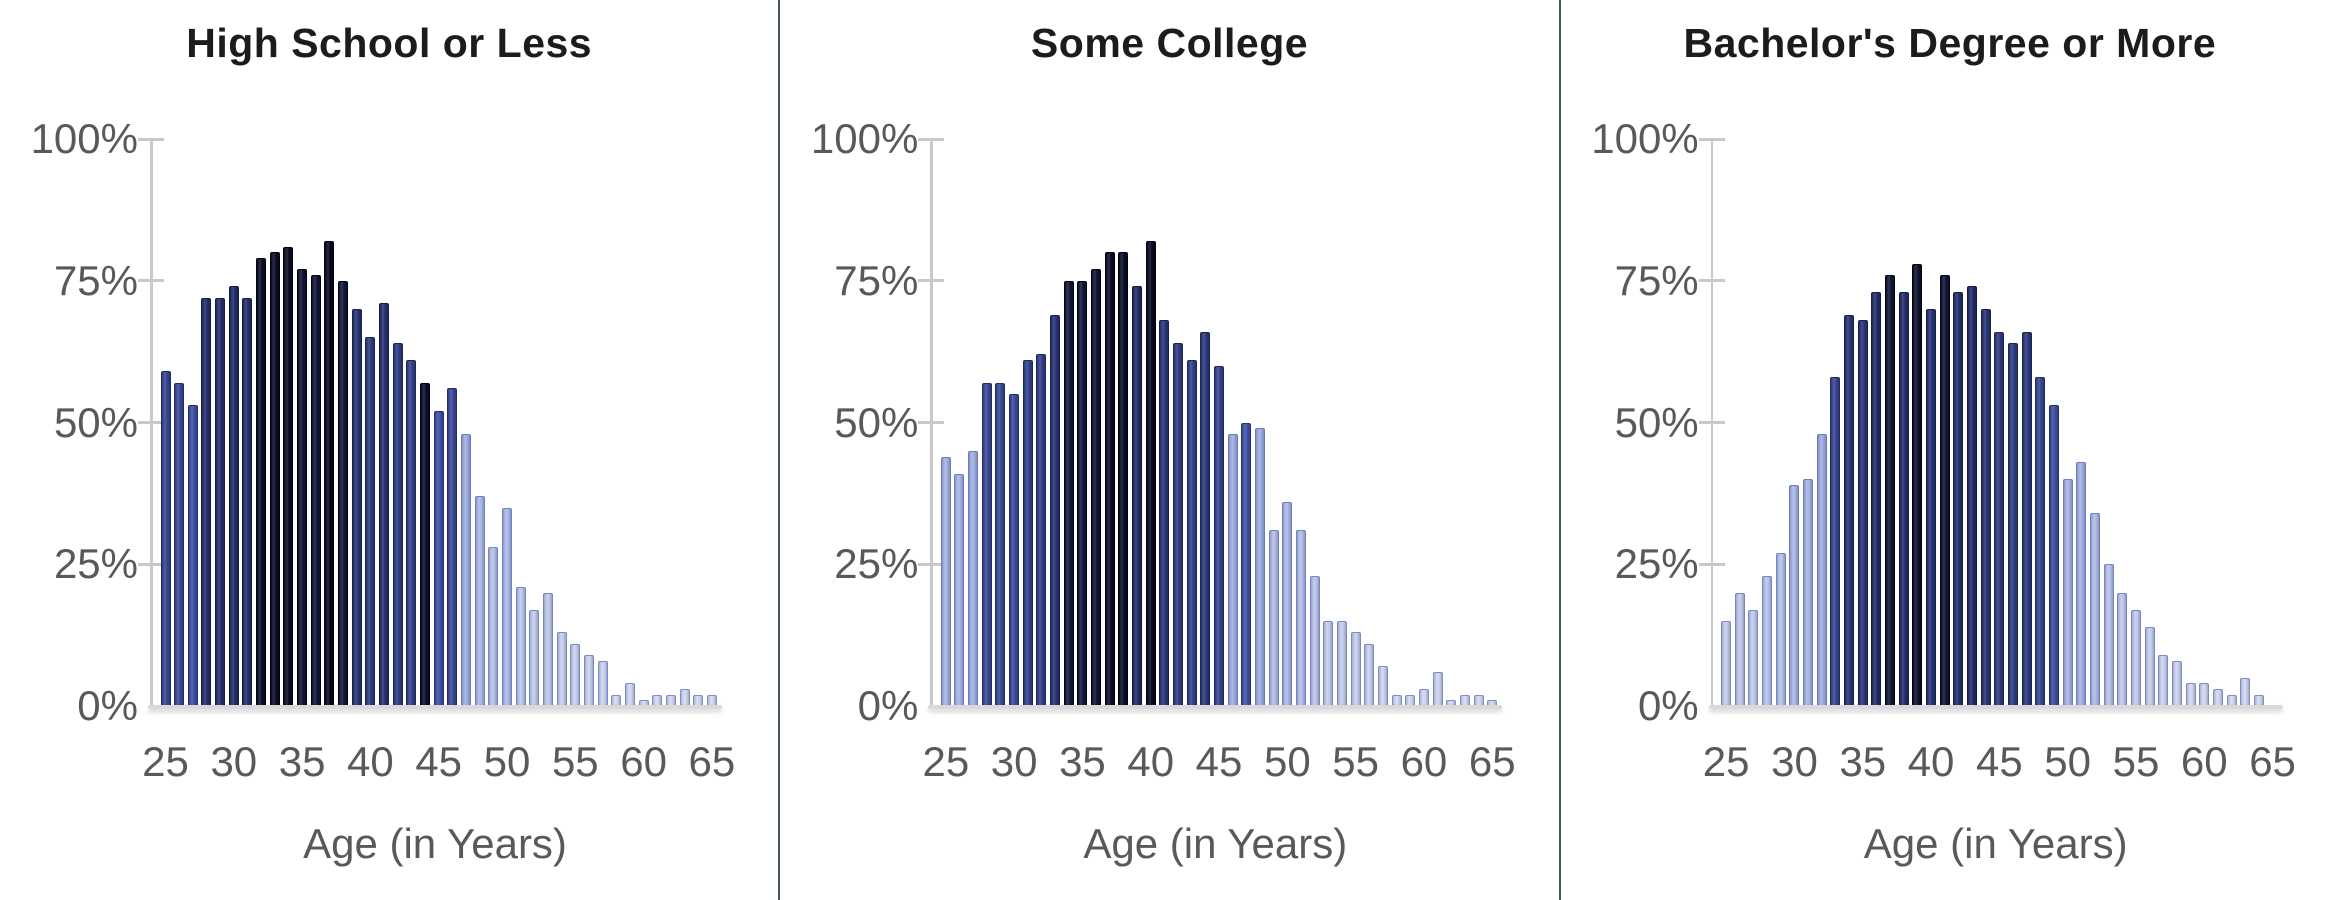  What do you see at coordinates (1169, 43) in the screenshot?
I see `chart-title: Some College` at bounding box center [1169, 43].